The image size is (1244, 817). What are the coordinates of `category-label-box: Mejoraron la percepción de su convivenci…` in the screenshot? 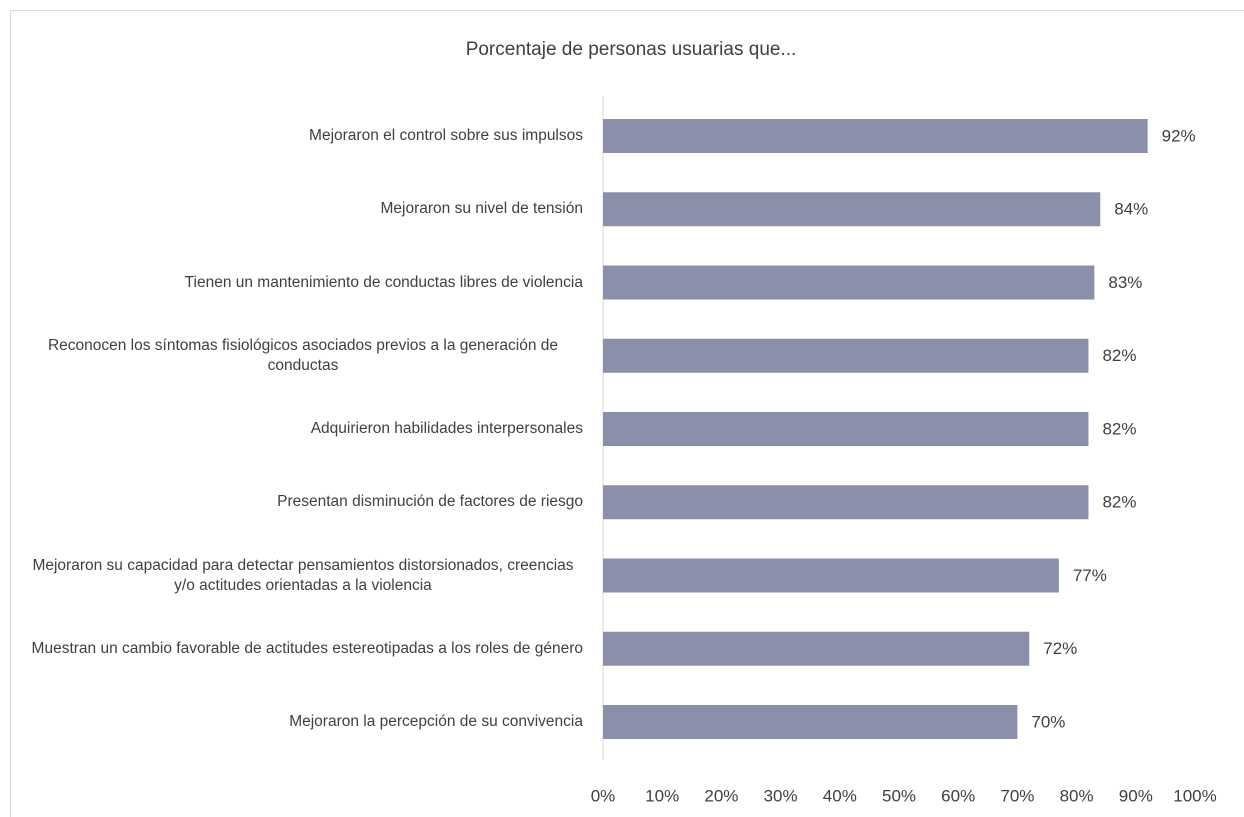 It's located at (303, 722).